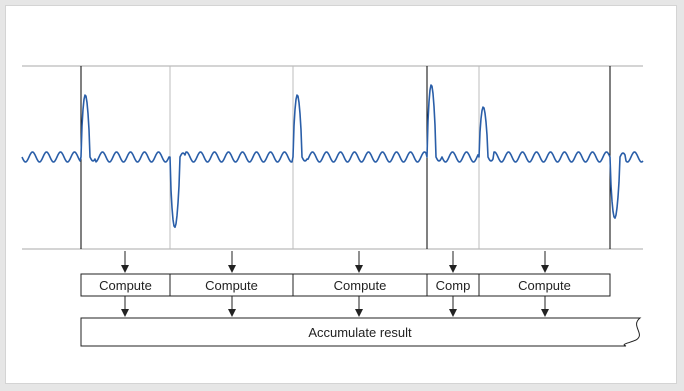 The width and height of the screenshot is (684, 391). I want to click on accumulate-block: Accumulate result, so click(361, 332).